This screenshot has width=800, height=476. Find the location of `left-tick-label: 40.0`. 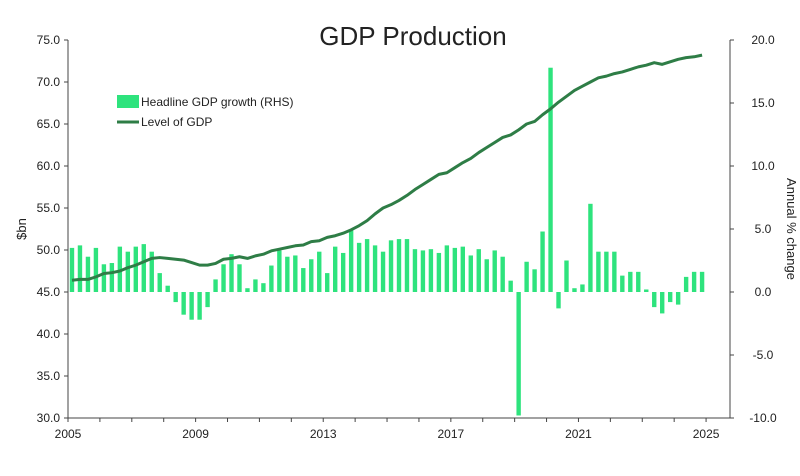

left-tick-label: 40.0 is located at coordinates (49, 334).